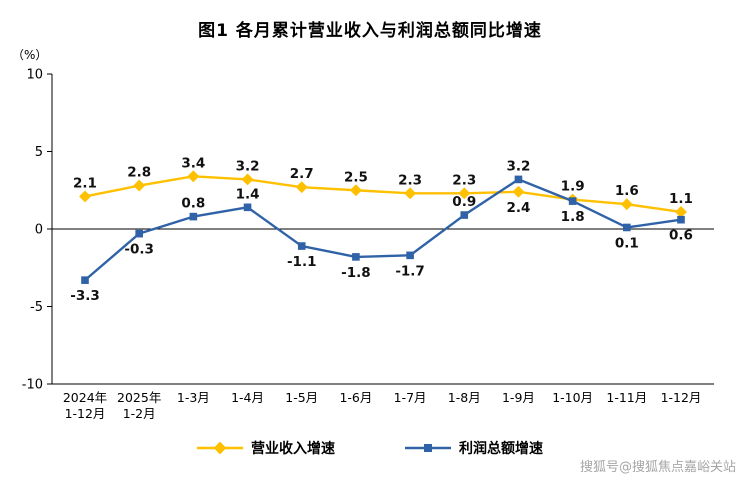  What do you see at coordinates (356, 273) in the screenshot?
I see `profit-data-label: -1.8` at bounding box center [356, 273].